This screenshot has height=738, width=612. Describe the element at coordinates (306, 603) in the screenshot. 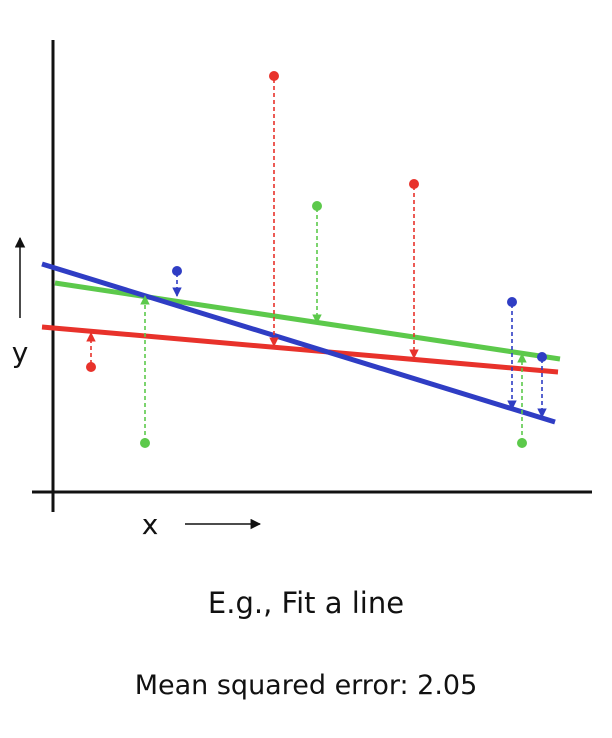

I see `caption-title: E.g., Fit a line` at that location.